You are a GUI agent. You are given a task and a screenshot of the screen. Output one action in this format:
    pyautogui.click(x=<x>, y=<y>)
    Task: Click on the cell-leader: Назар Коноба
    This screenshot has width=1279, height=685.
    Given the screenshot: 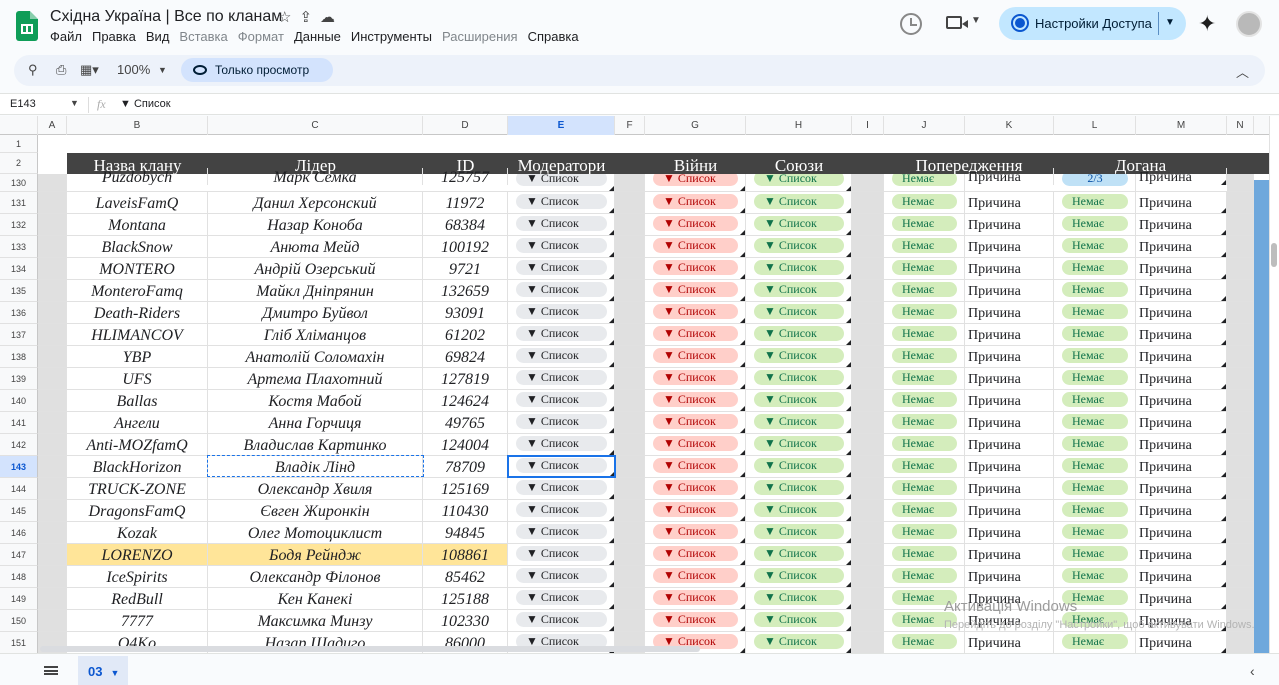 What is the action you would take?
    pyautogui.click(x=315, y=224)
    